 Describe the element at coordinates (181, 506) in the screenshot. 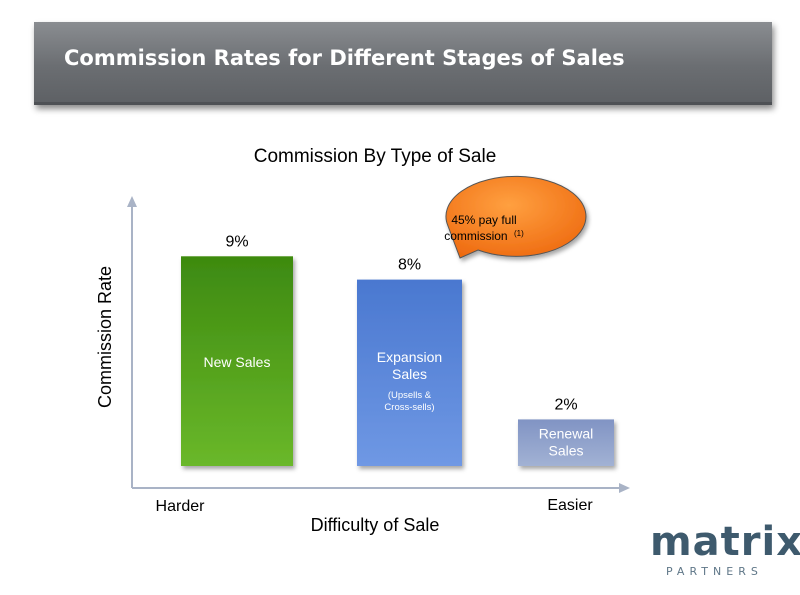

I see `x-left-label: Harder` at that location.